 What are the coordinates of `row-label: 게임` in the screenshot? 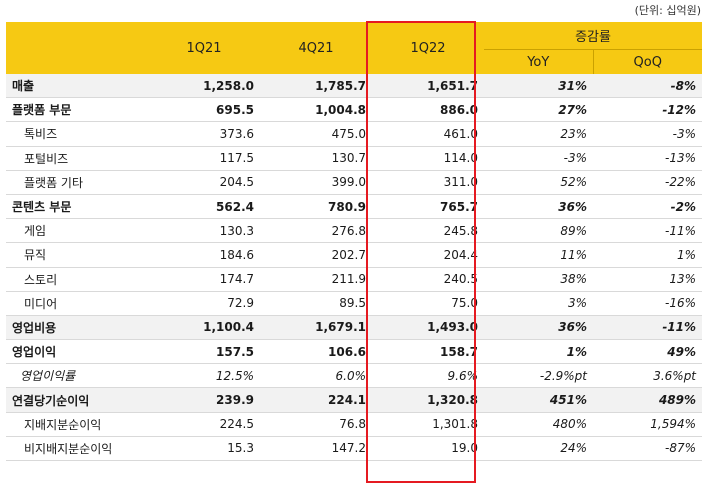 It's located at (77, 231).